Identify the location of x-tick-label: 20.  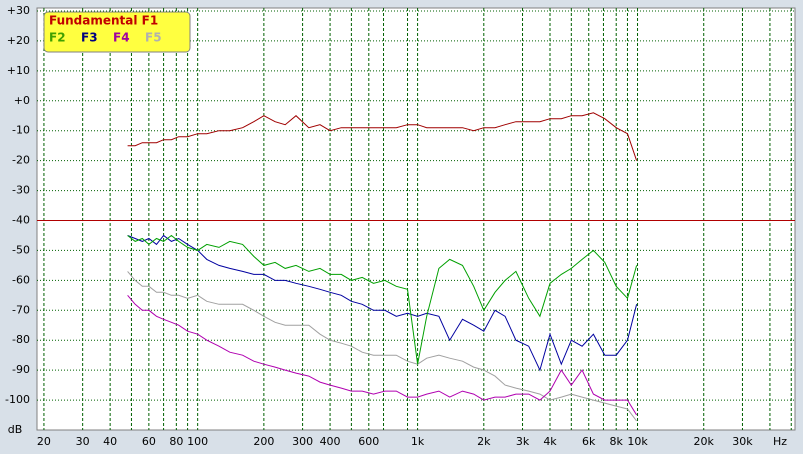
(44, 441).